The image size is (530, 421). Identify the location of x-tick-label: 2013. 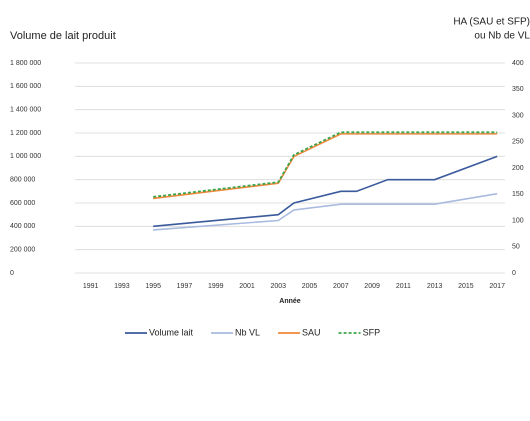
(435, 286).